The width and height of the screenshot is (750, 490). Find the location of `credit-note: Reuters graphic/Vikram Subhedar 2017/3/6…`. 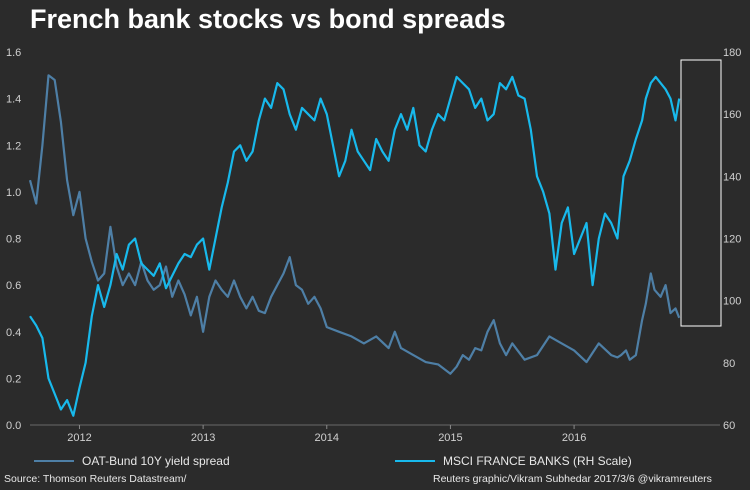

credit-note: Reuters graphic/Vikram Subhedar 2017/3/6… is located at coordinates (572, 479).